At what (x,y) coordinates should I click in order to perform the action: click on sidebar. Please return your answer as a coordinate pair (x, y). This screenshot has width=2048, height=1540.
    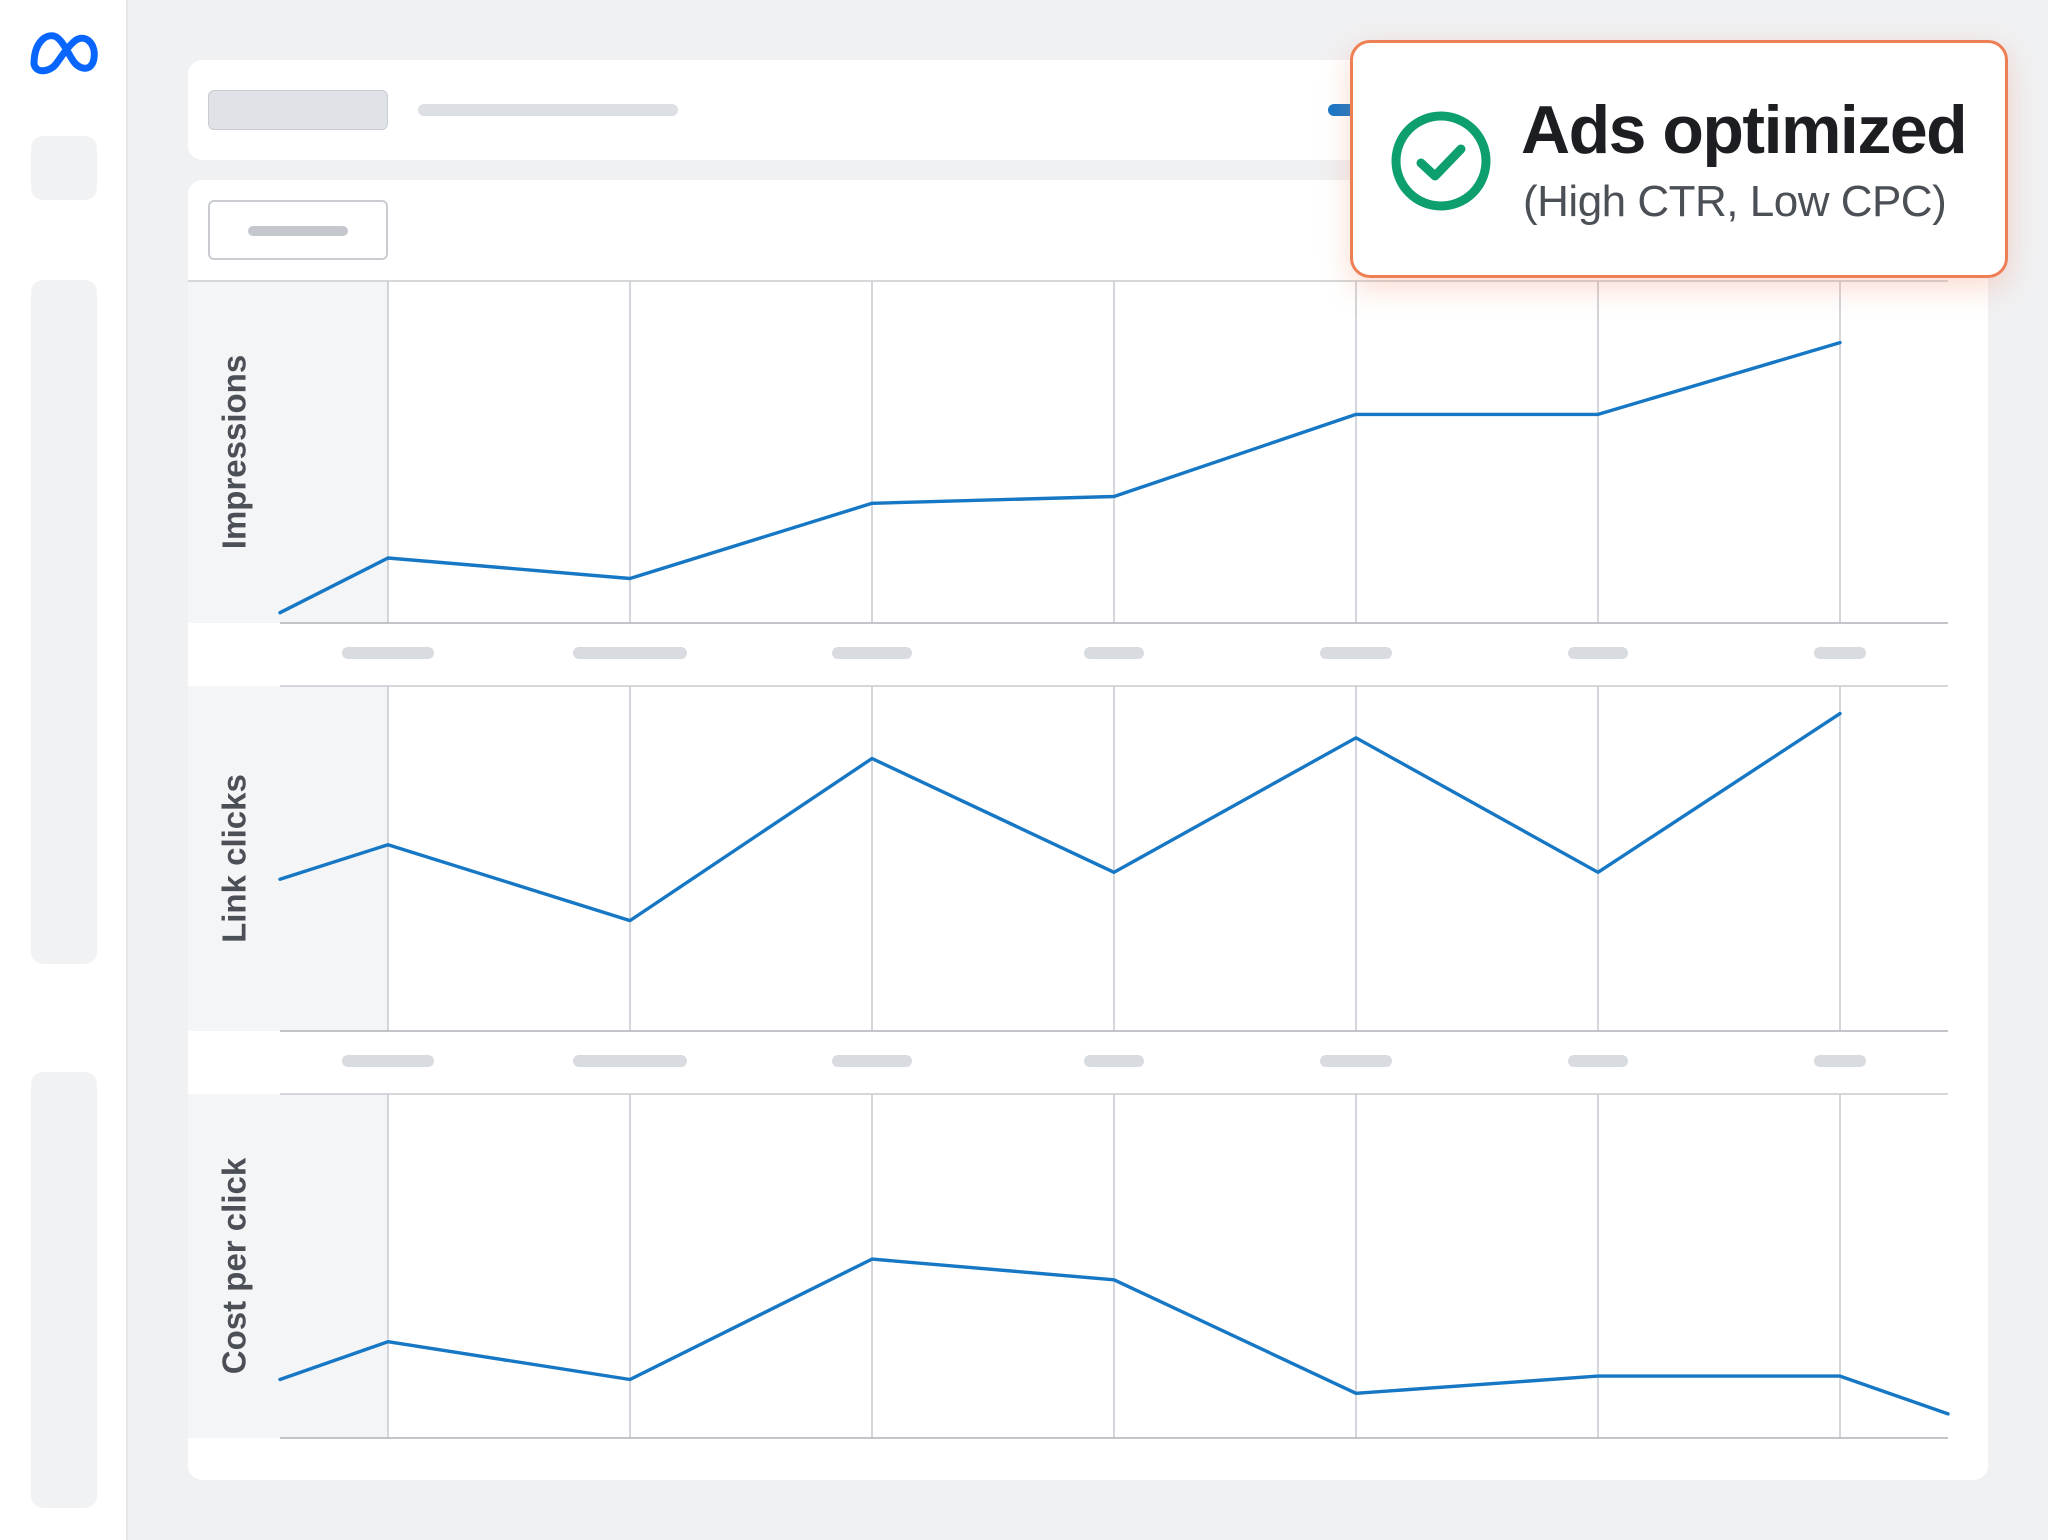
    Looking at the image, I should click on (64, 770).